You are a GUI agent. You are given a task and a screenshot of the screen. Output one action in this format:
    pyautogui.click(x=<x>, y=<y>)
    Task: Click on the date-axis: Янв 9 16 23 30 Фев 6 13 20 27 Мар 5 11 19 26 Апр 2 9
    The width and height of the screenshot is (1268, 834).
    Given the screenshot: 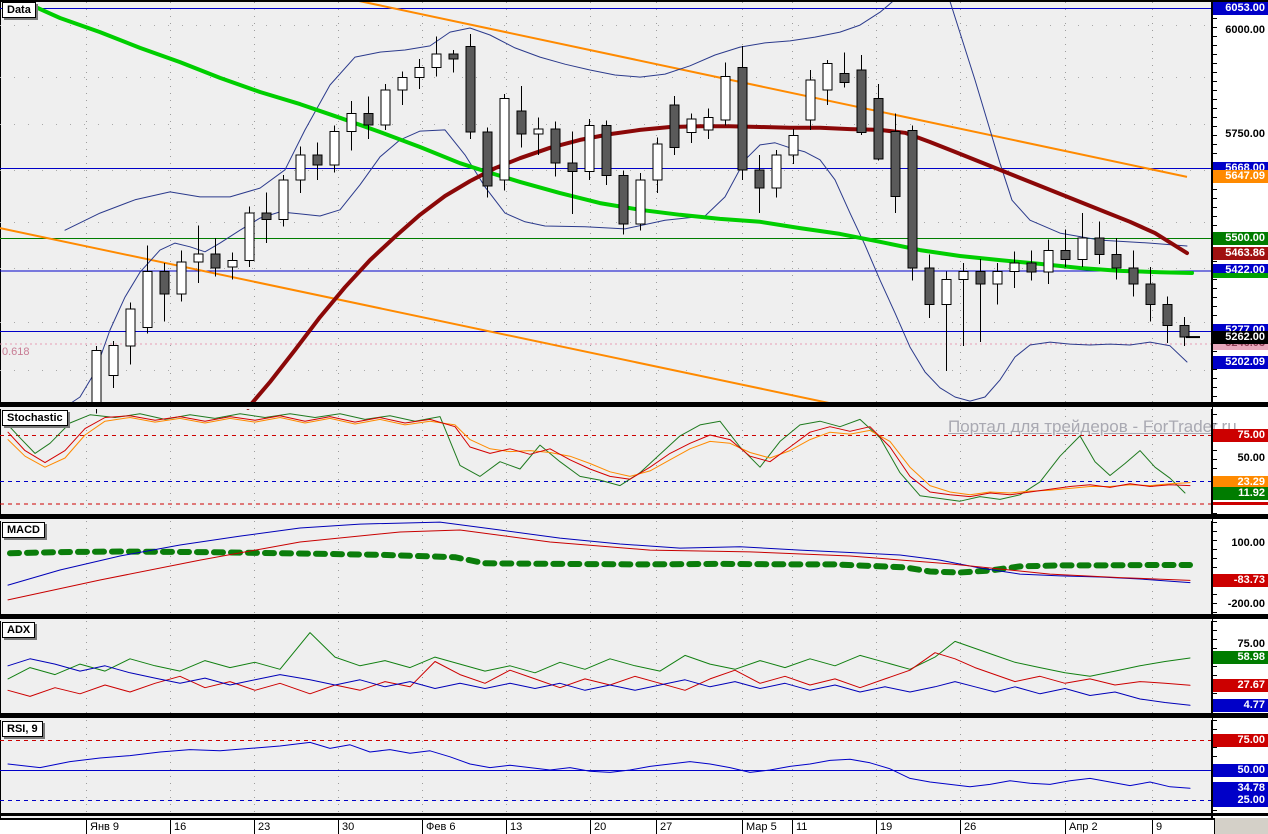 What is the action you would take?
    pyautogui.click(x=607, y=826)
    